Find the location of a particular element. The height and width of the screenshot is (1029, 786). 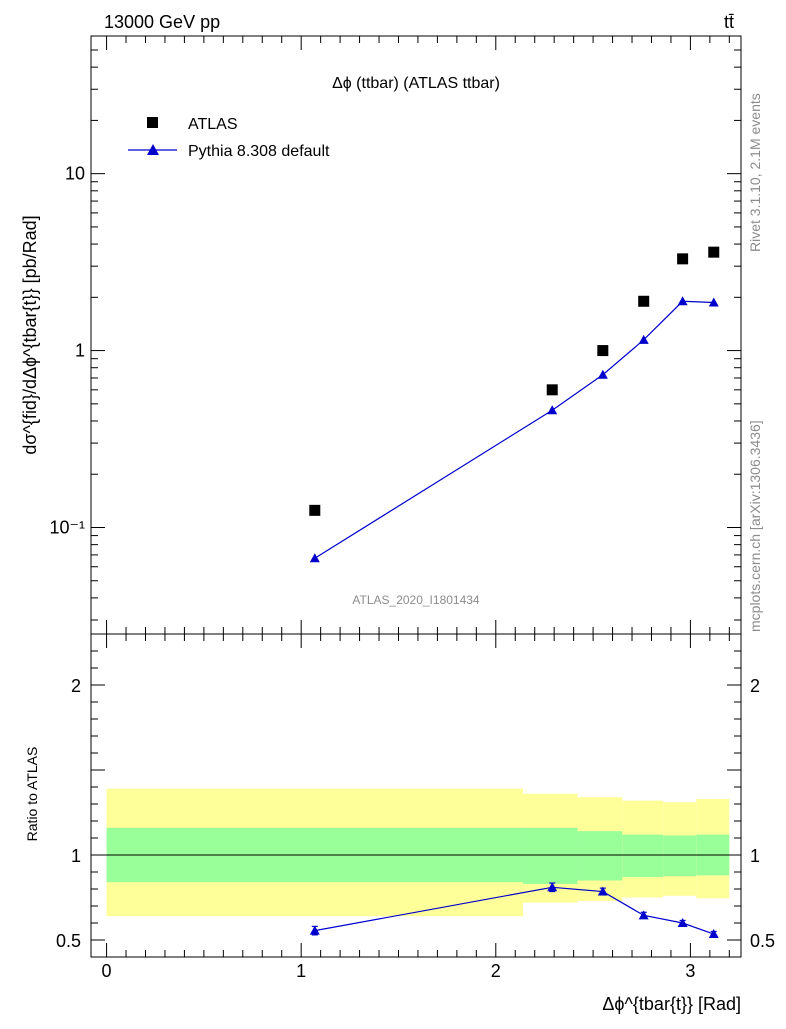

mcplots-label: mcplots.cern.ch [arXiv:1306.3436] is located at coordinates (755, 526).